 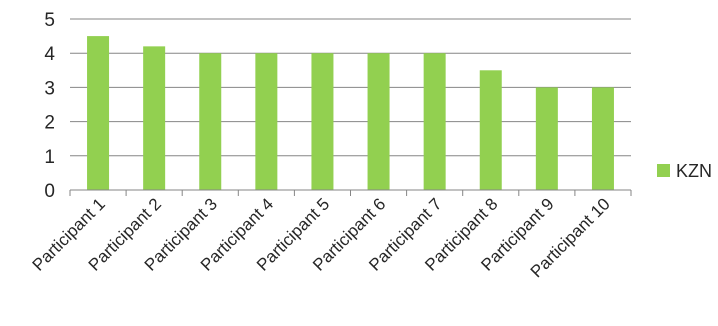 What do you see at coordinates (49, 88) in the screenshot?
I see `y-tick-label: 3` at bounding box center [49, 88].